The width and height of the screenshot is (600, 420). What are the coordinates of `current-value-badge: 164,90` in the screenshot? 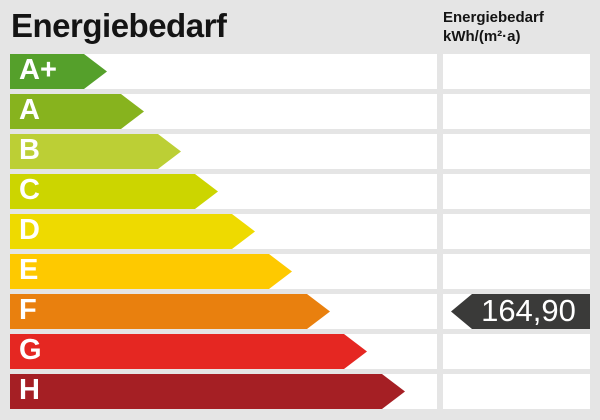 It's located at (520, 311).